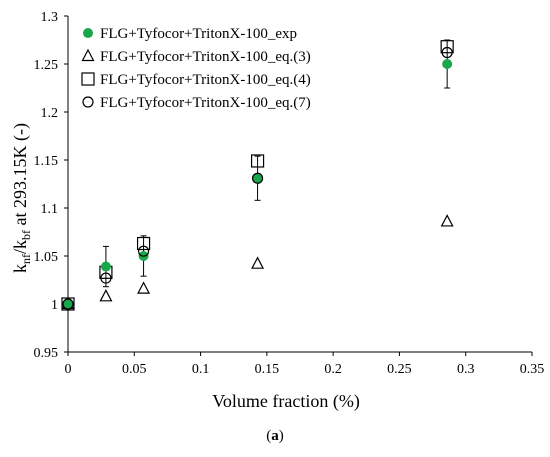 Image resolution: width=550 pixels, height=457 pixels. I want to click on y-tick-label: 1, so click(54, 305).